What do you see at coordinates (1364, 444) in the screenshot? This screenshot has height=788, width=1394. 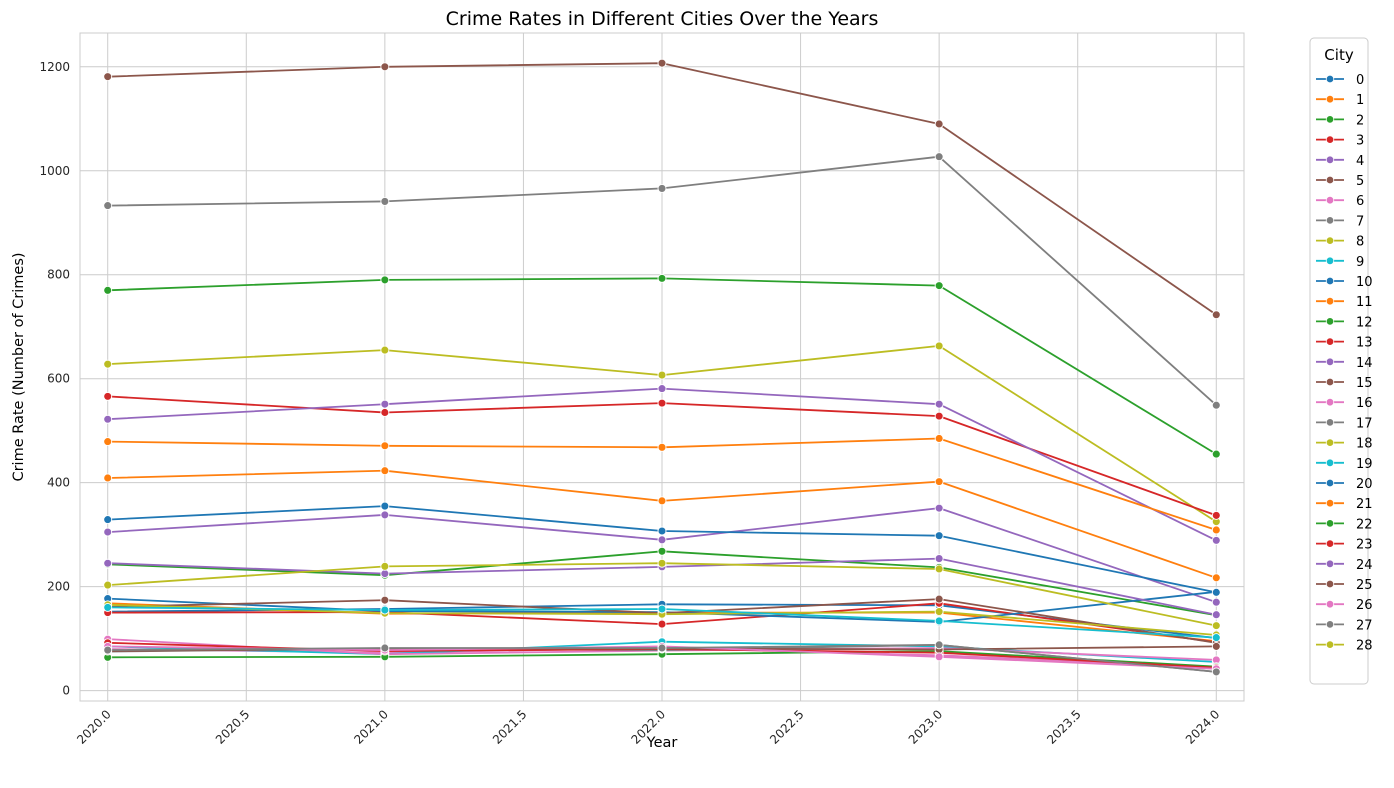 I see `legend-label: 18` at bounding box center [1364, 444].